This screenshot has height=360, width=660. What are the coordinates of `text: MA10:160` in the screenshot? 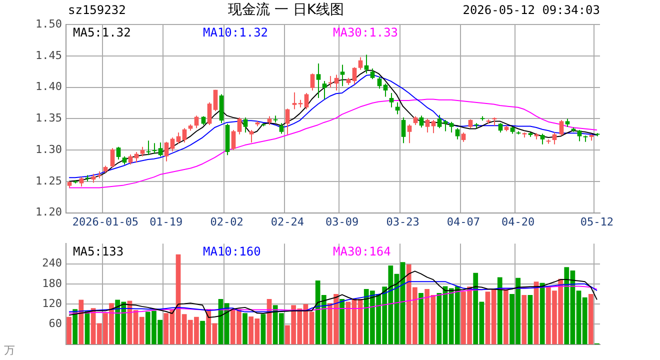 It's located at (232, 251).